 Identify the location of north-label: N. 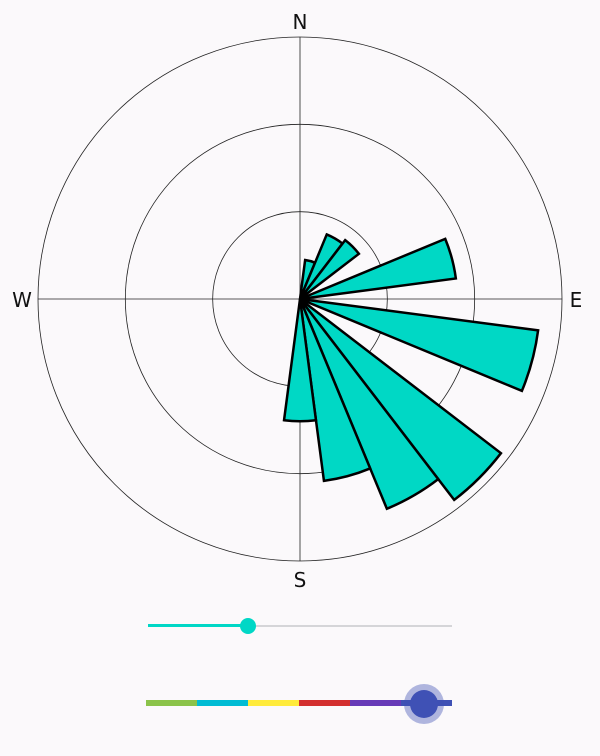
(300, 22).